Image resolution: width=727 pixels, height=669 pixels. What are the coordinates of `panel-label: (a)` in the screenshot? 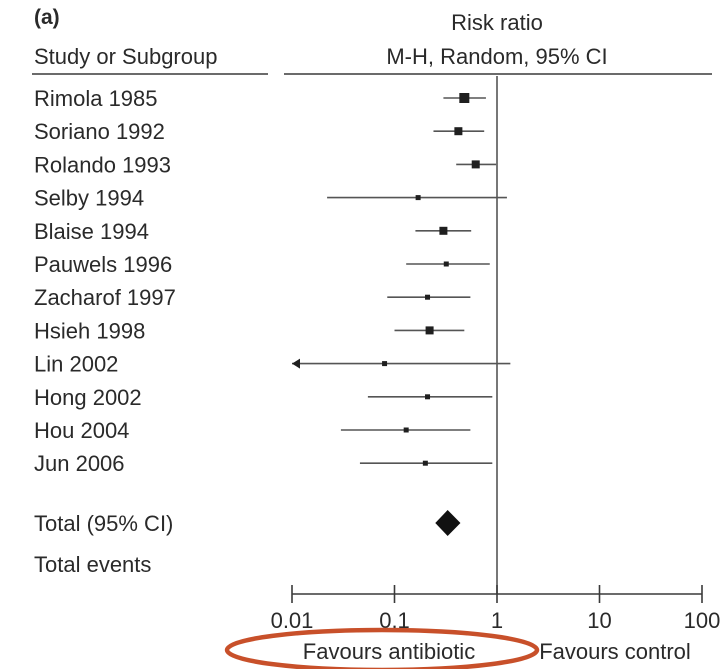 It's located at (47, 17).